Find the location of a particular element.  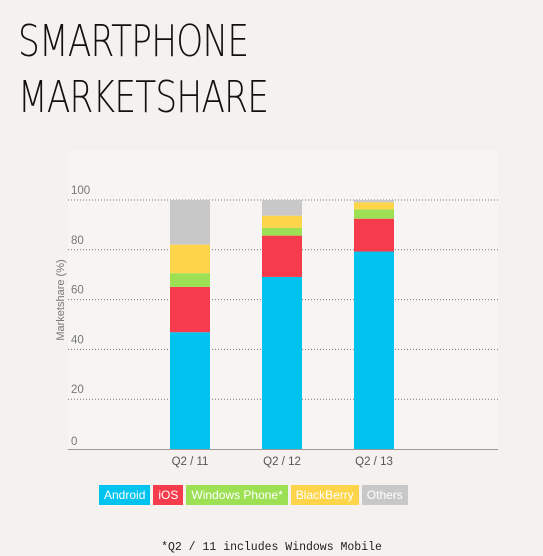

legend: Android iOS Windows Phone* BlackBerry Others is located at coordinates (253, 495).